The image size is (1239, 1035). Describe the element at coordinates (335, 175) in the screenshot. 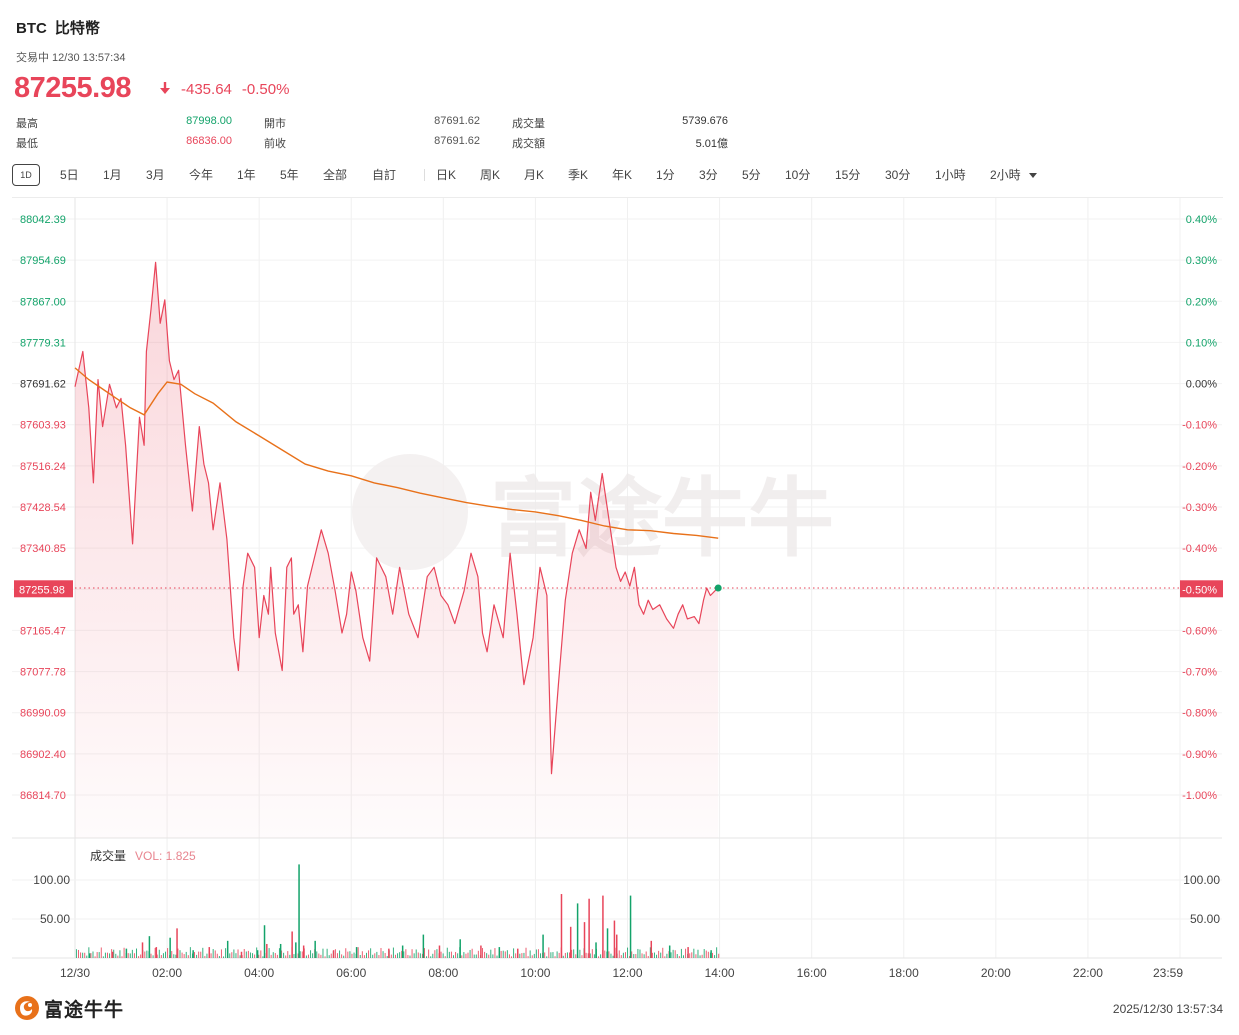

I see `tab-all: 全部` at that location.